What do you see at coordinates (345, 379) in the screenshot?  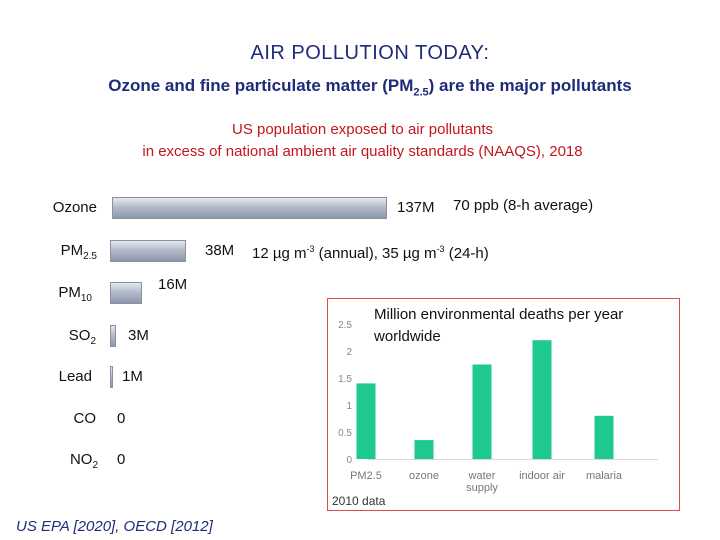 I see `inset-ytick-label: 1.5` at bounding box center [345, 379].